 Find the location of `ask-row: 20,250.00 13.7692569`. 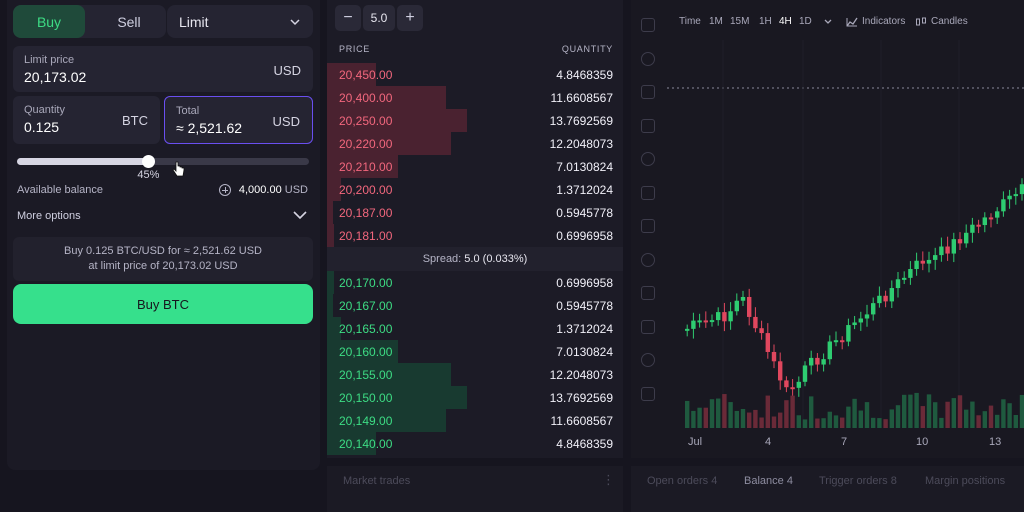

ask-row: 20,250.00 13.7692569 is located at coordinates (475, 120).